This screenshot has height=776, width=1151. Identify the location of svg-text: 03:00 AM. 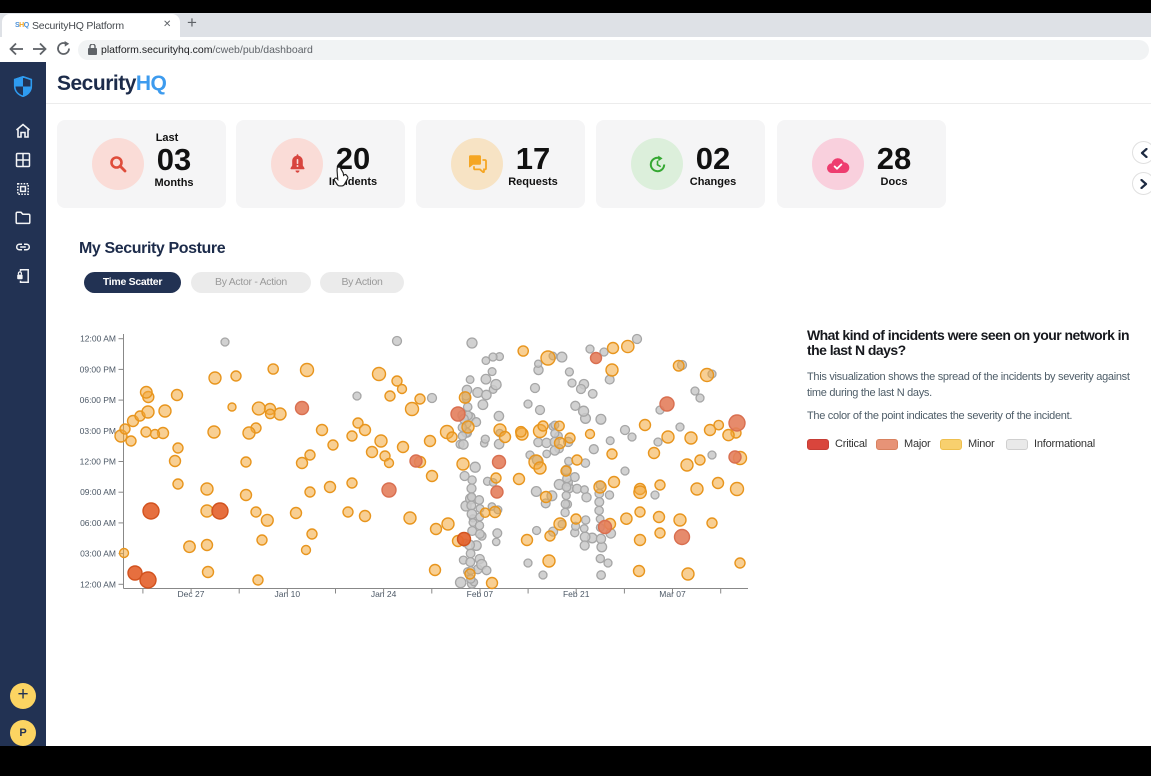
(98, 554).